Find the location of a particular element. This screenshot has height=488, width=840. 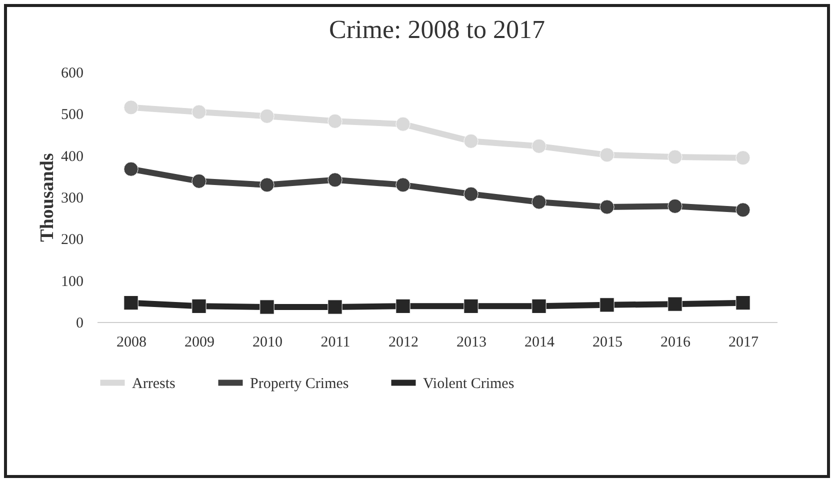

x-tick-label: 2017 is located at coordinates (743, 342).